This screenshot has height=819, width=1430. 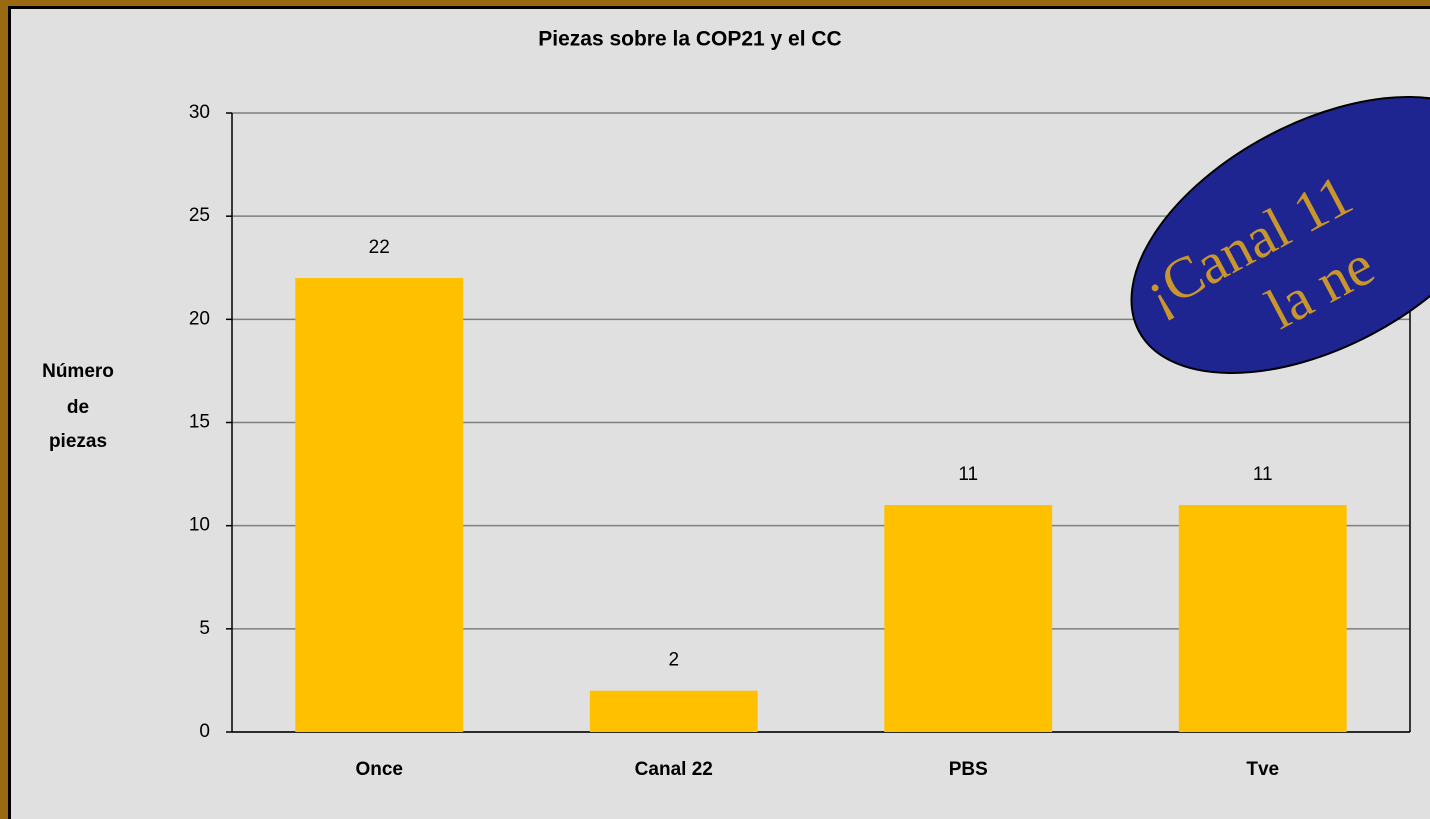 I want to click on y-tick-label: 5, so click(x=204, y=628).